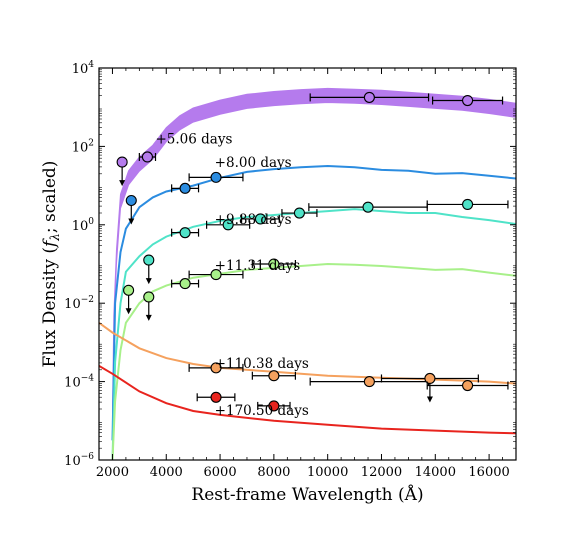  What do you see at coordinates (253, 163) in the screenshot?
I see `epoch-label: +8.00 days` at bounding box center [253, 163].